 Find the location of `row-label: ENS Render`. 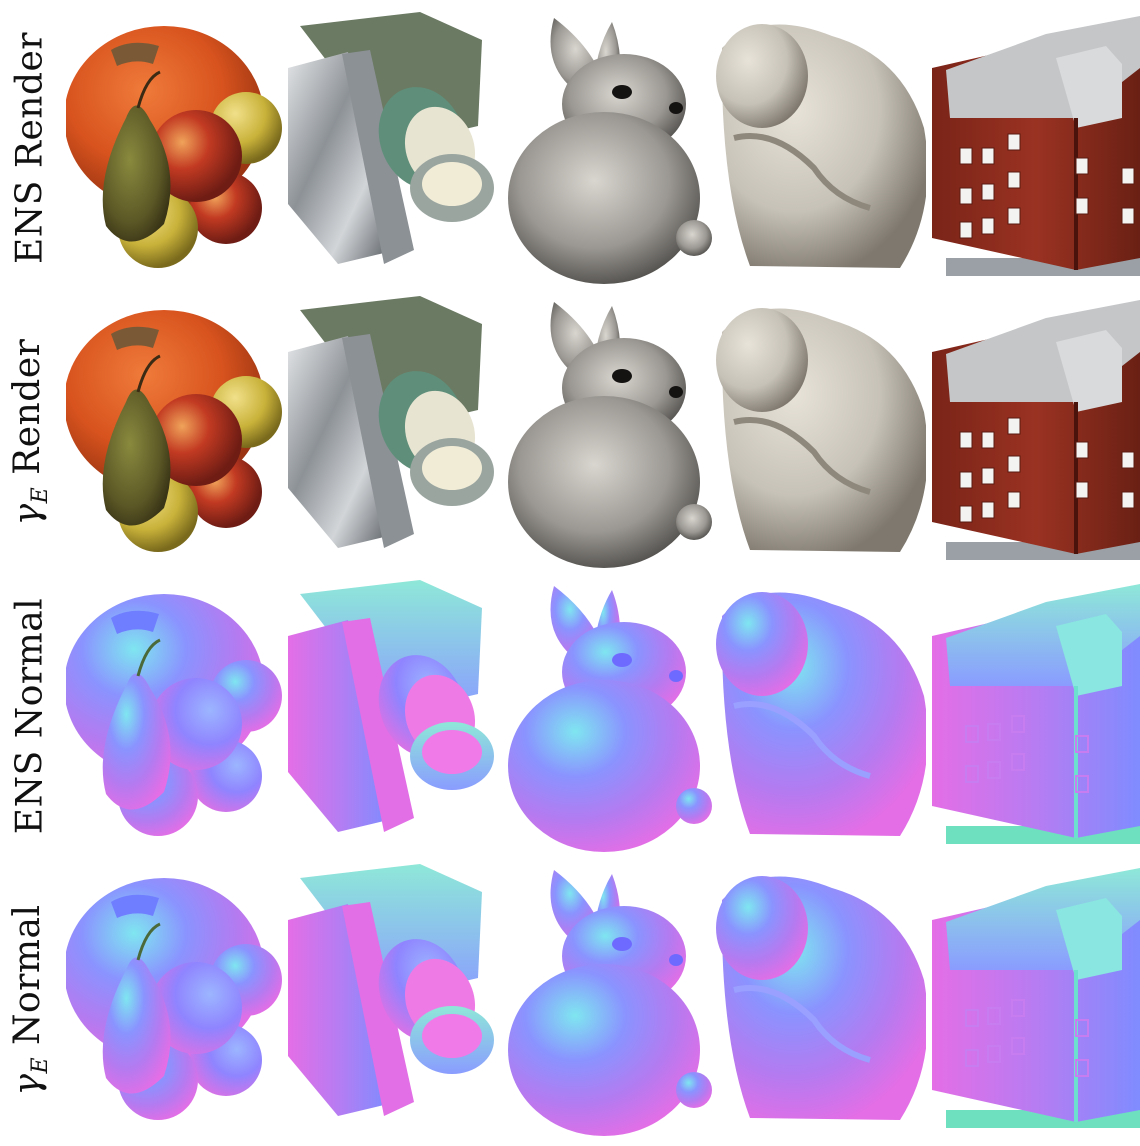

row-label: ENS Render is located at coordinates (30, 148).